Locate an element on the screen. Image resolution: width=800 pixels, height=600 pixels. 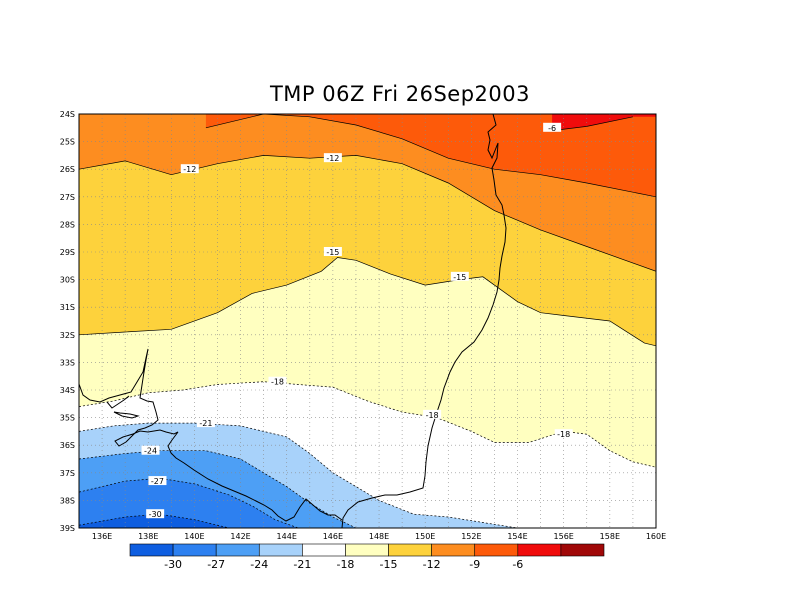
map-title: TMP 06Z Fri 26Sep2003 is located at coordinates (399, 94).